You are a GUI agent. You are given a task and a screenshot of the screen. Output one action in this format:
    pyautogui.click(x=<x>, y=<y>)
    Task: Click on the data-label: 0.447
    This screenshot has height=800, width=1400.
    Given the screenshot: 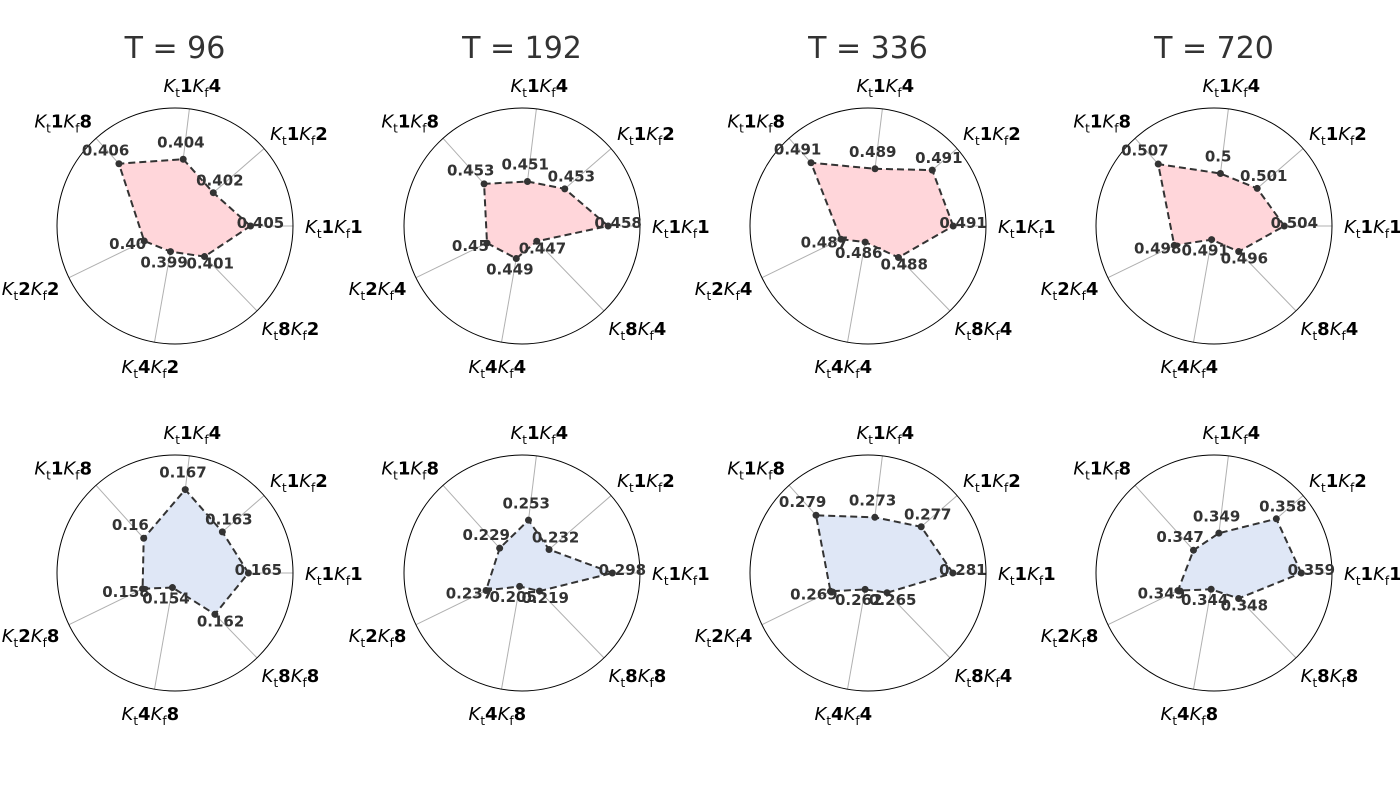 What is the action you would take?
    pyautogui.click(x=542, y=248)
    